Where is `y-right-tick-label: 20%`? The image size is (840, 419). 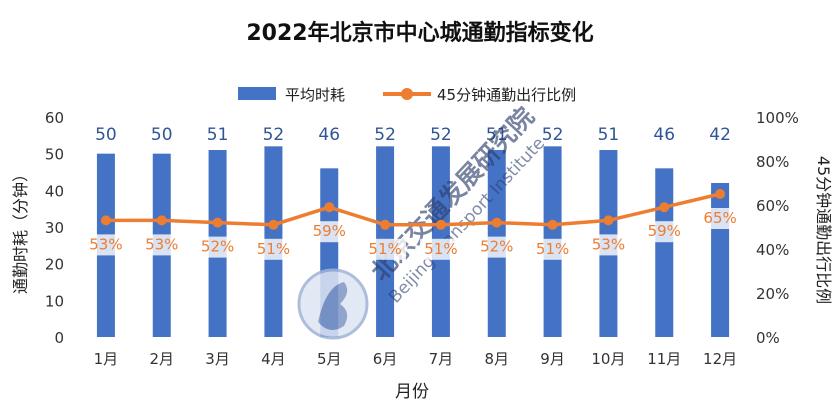
y-right-tick-label: 20% is located at coordinates (772, 294).